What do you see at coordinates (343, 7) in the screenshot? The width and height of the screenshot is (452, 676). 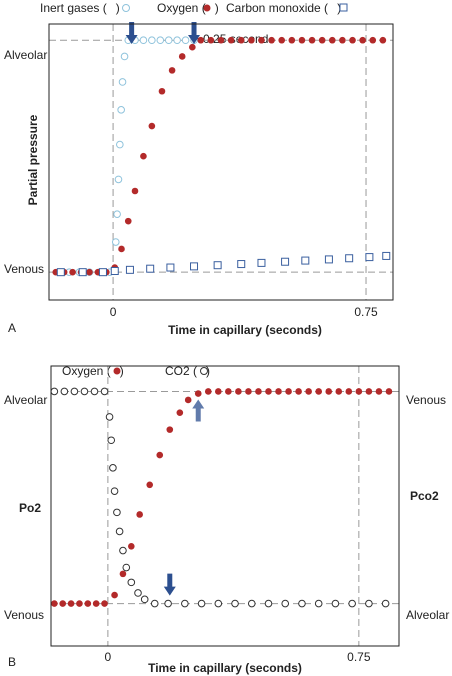 I see `legend-a-co-marker` at bounding box center [343, 7].